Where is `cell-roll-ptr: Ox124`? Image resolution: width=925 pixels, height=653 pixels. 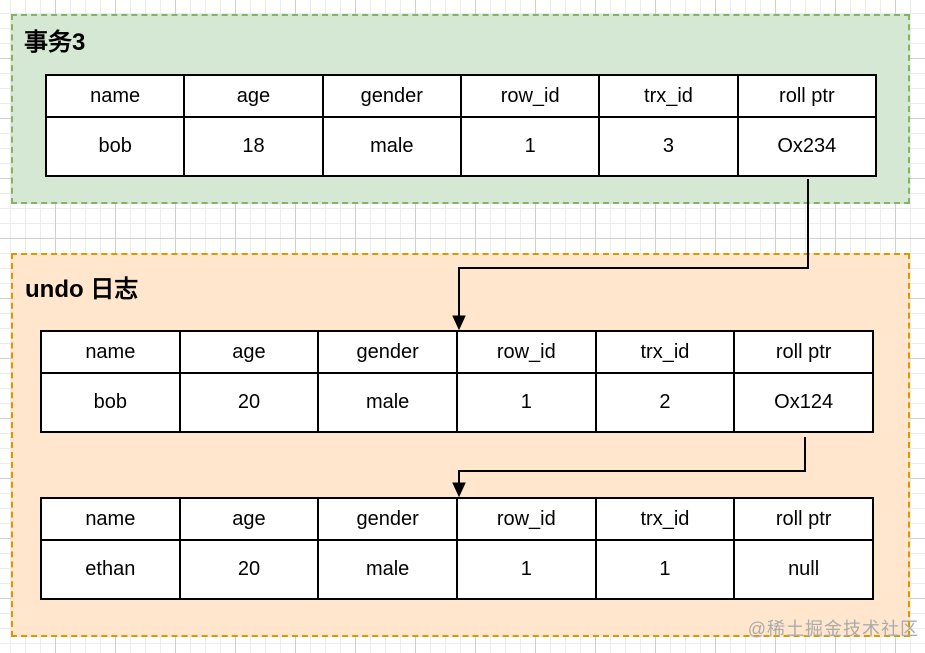 cell-roll-ptr: Ox124 is located at coordinates (803, 402).